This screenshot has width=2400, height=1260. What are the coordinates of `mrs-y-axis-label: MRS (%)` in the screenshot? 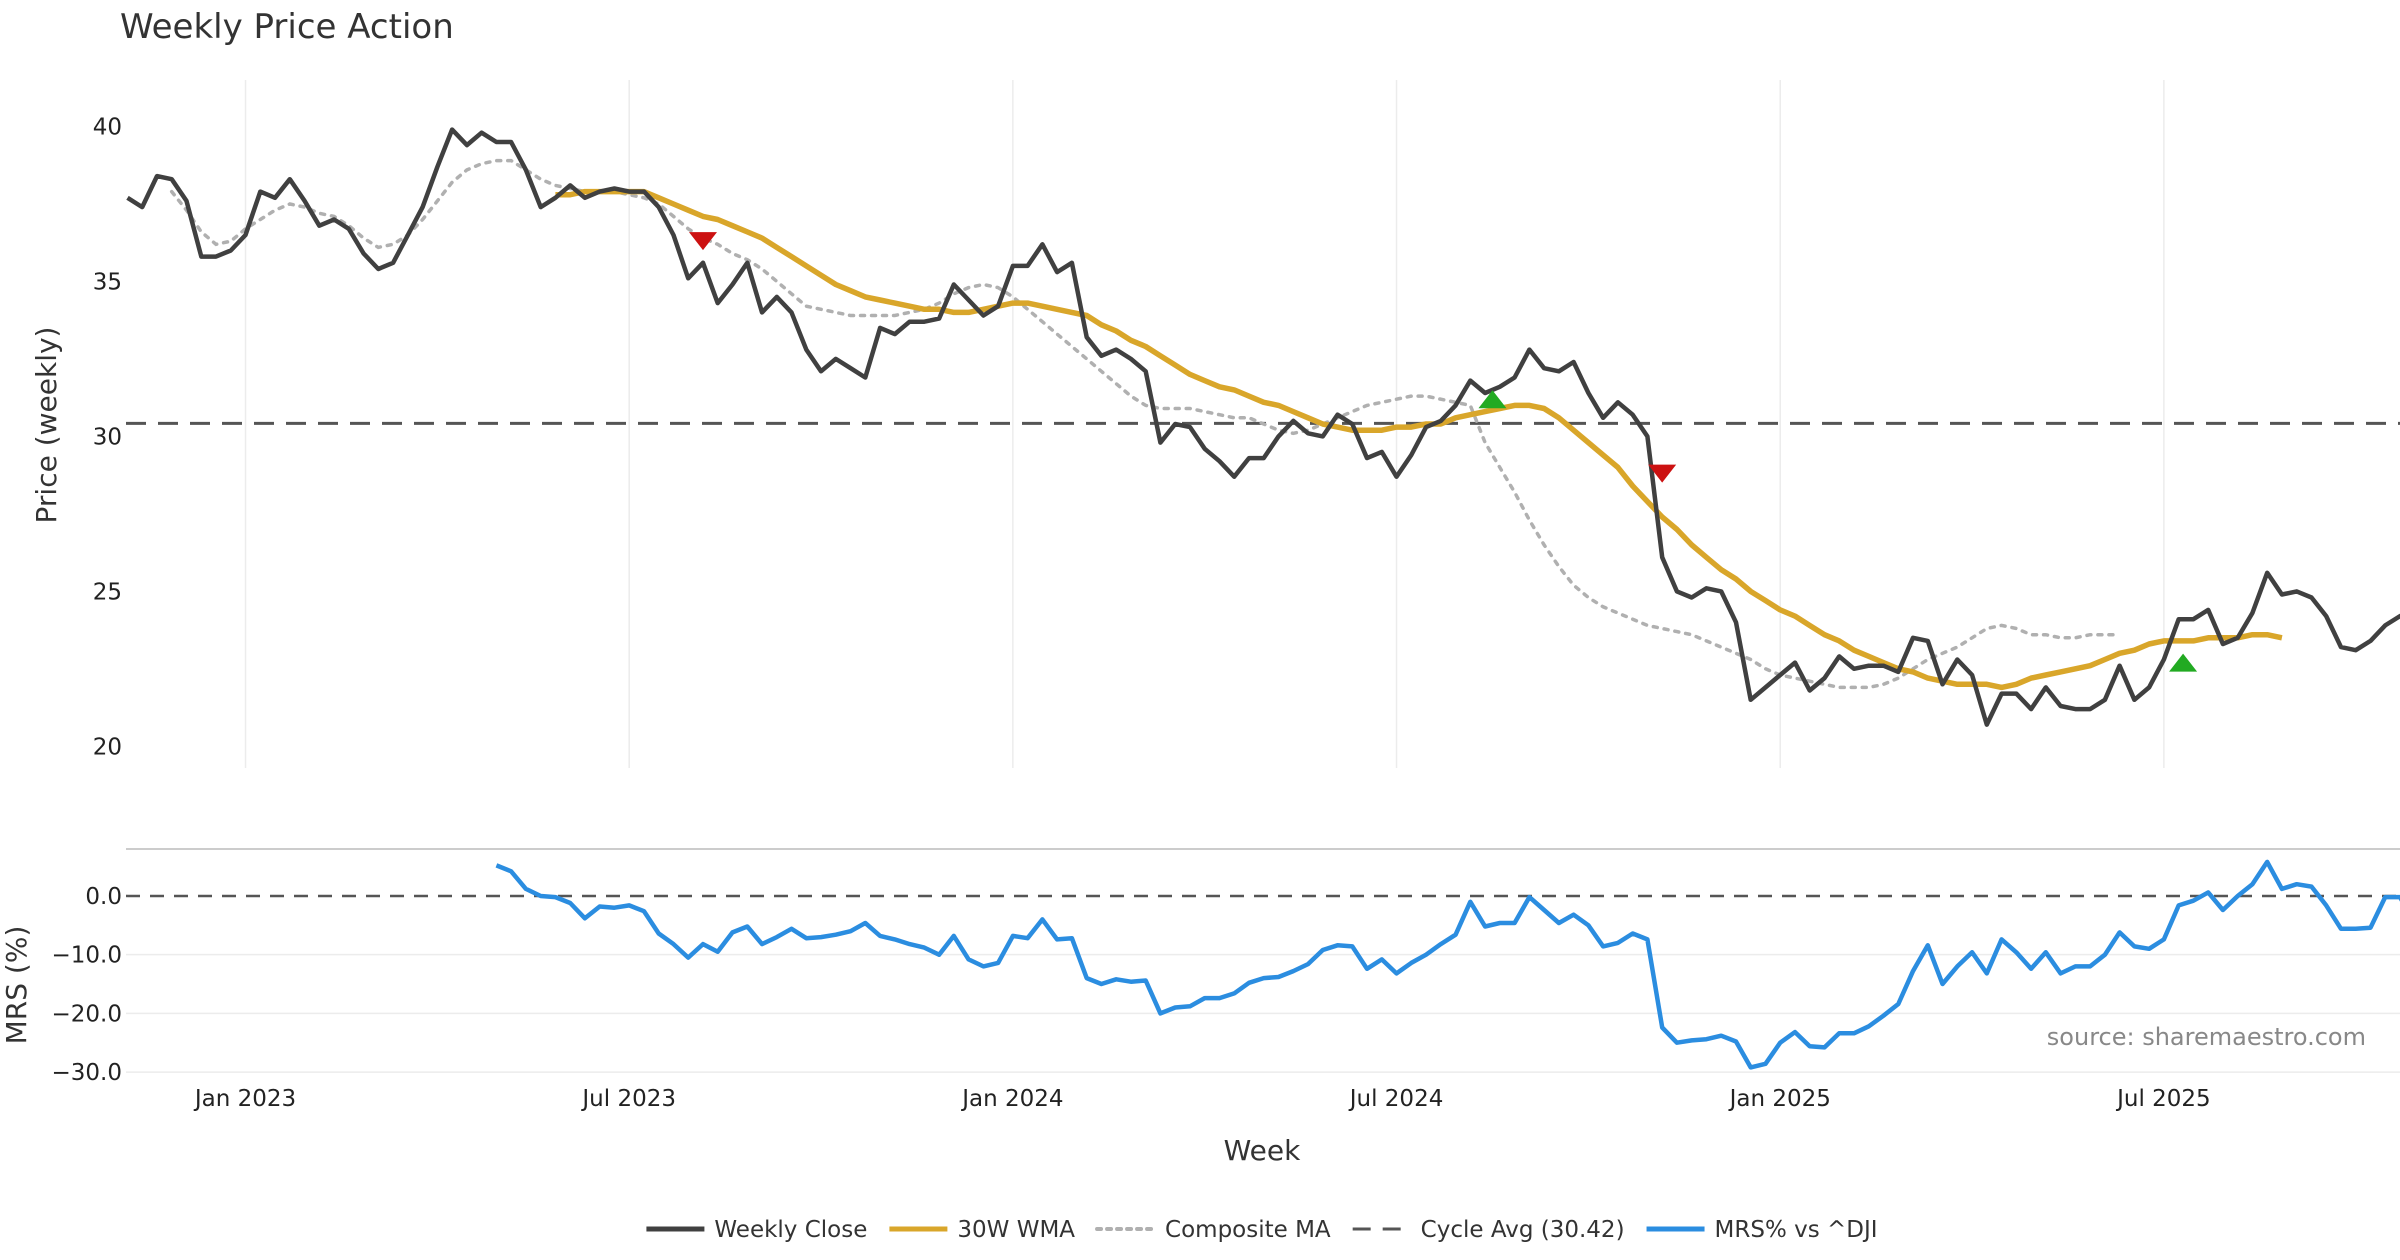 It's located at (16, 985).